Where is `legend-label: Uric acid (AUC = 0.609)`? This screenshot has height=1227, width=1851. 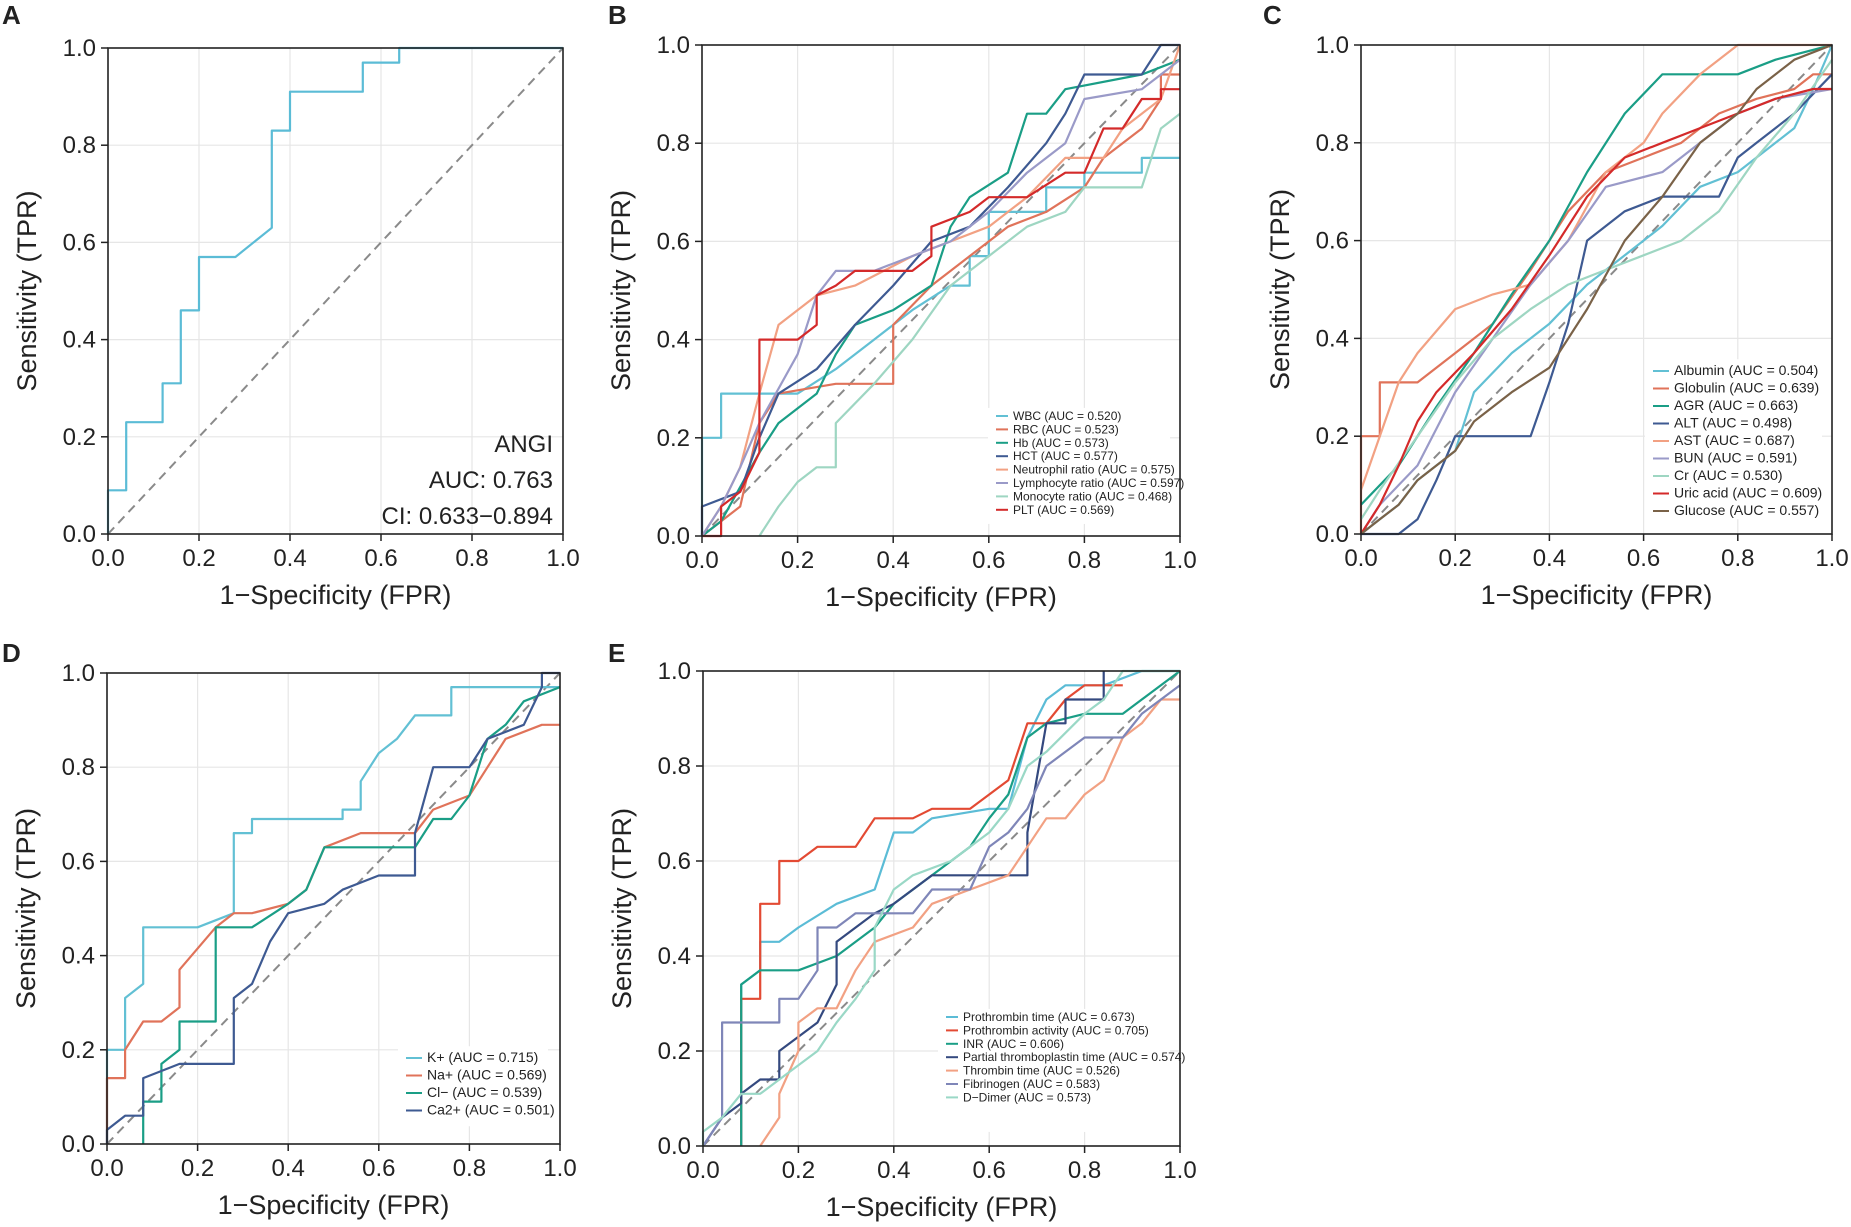 legend-label: Uric acid (AUC = 0.609) is located at coordinates (1748, 493).